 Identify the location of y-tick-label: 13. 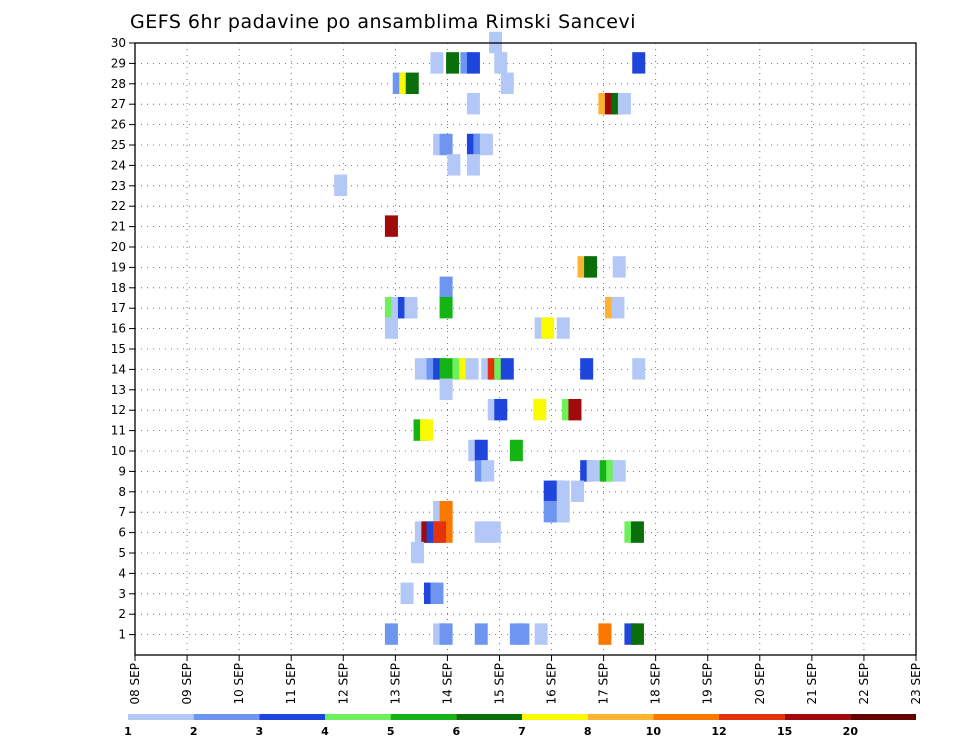
(118, 390).